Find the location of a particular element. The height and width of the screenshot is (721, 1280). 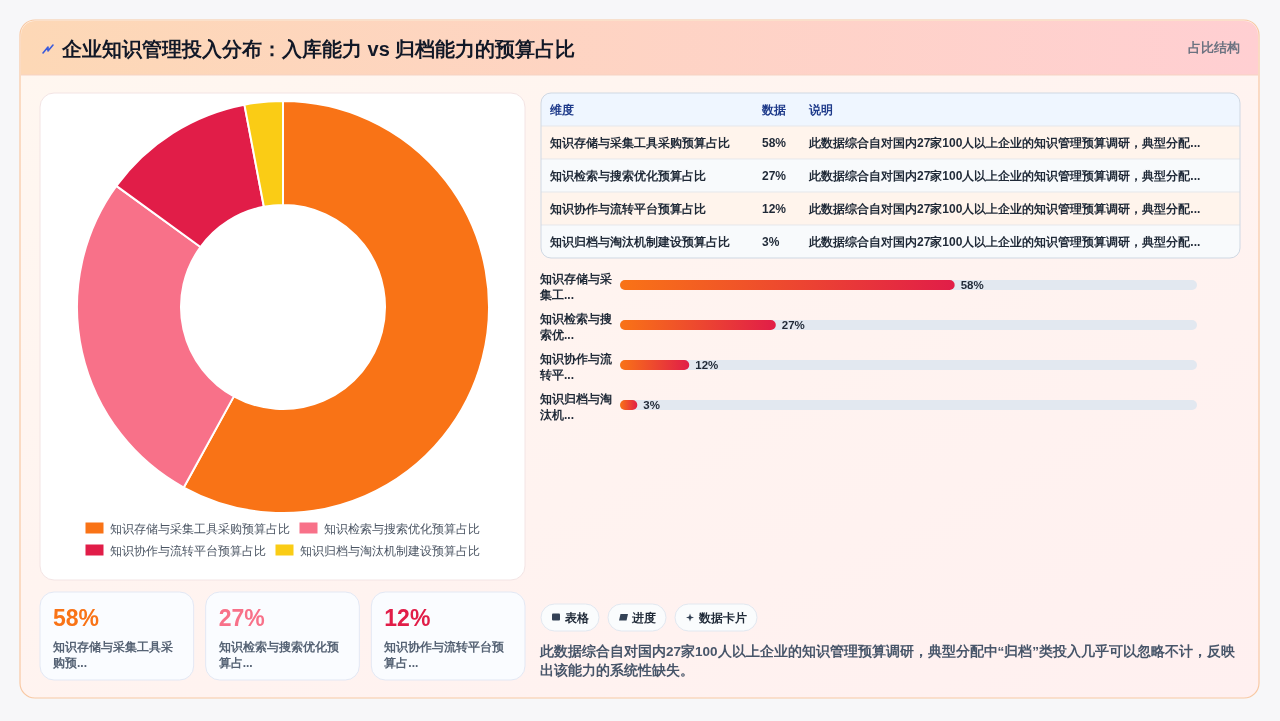

legend-label: 知识协作与流转平台预算占比 is located at coordinates (187, 550).